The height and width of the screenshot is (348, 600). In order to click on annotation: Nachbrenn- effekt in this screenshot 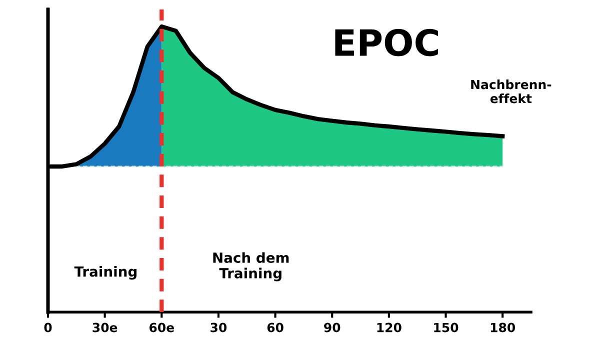, I will do `click(511, 92)`.